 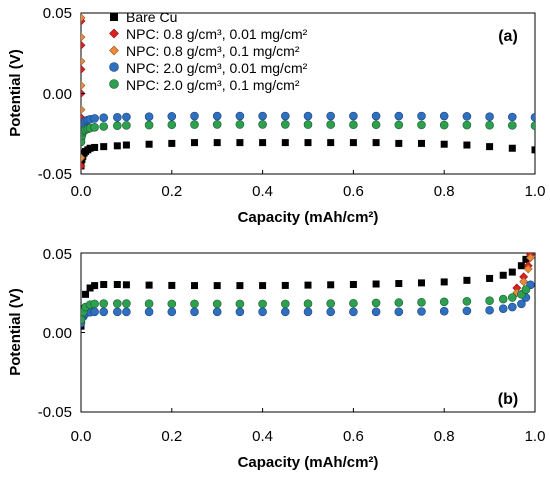 What do you see at coordinates (57, 94) in the screenshot?
I see `y-tick-a-1: 0.00` at bounding box center [57, 94].